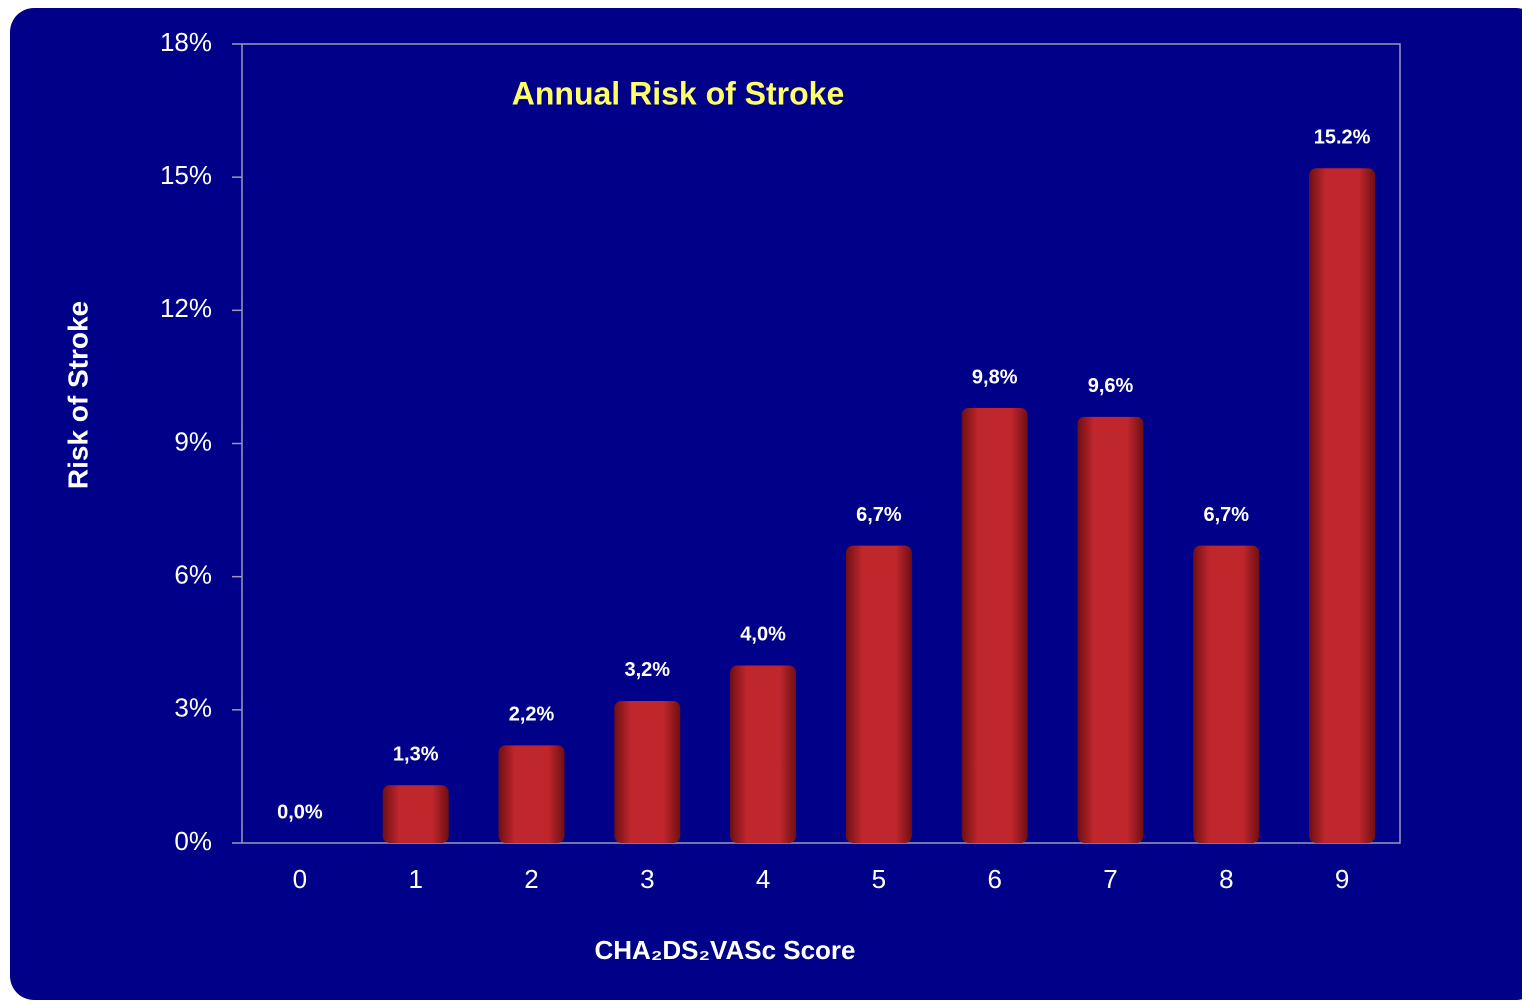 This screenshot has width=1522, height=1008. Describe the element at coordinates (186, 175) in the screenshot. I see `y-tick-label: 15%` at that location.